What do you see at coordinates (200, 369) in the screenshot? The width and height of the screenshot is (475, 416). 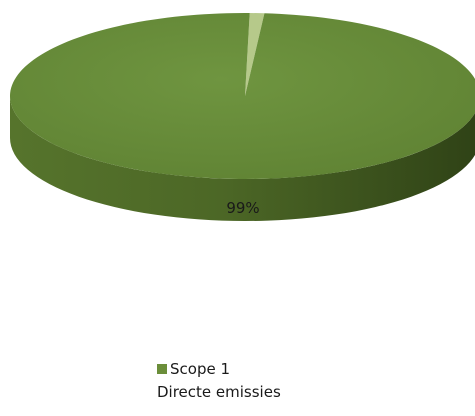 I see `legend-label-scope-1: Scope 1` at bounding box center [200, 369].